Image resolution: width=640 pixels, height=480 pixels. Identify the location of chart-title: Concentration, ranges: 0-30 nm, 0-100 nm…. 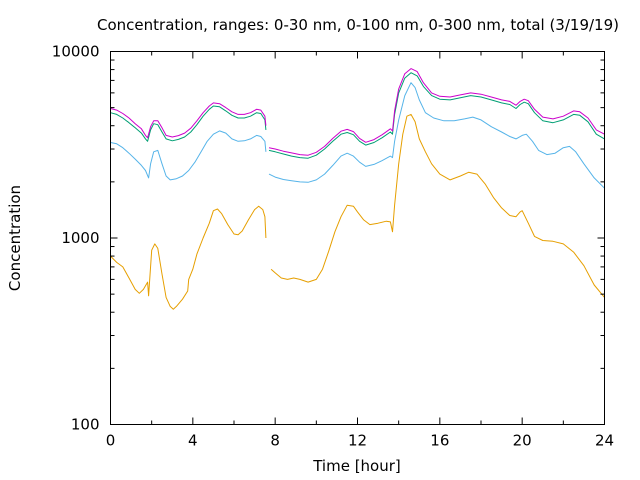
(358, 25).